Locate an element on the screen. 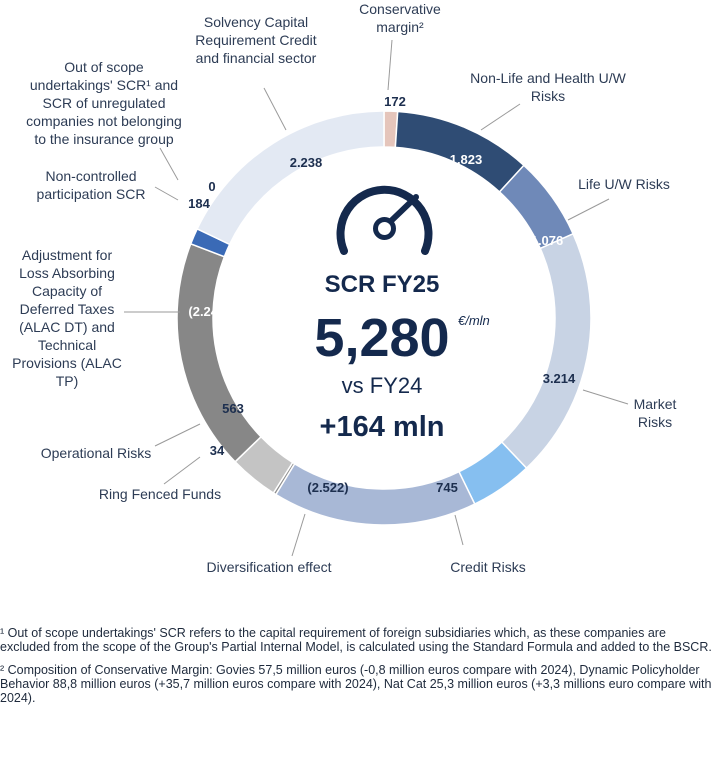  category-label-non-life-and-health-u-w-risks: Non-Life and Health U/W Risks is located at coordinates (548, 87).